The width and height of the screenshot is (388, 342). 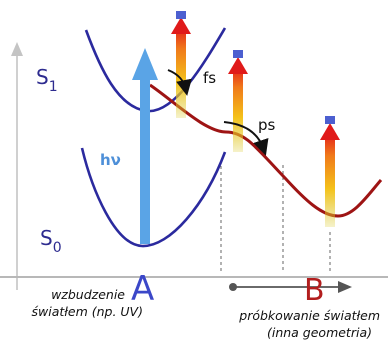 I want to click on coordinate-arrow, so click(x=290, y=287).